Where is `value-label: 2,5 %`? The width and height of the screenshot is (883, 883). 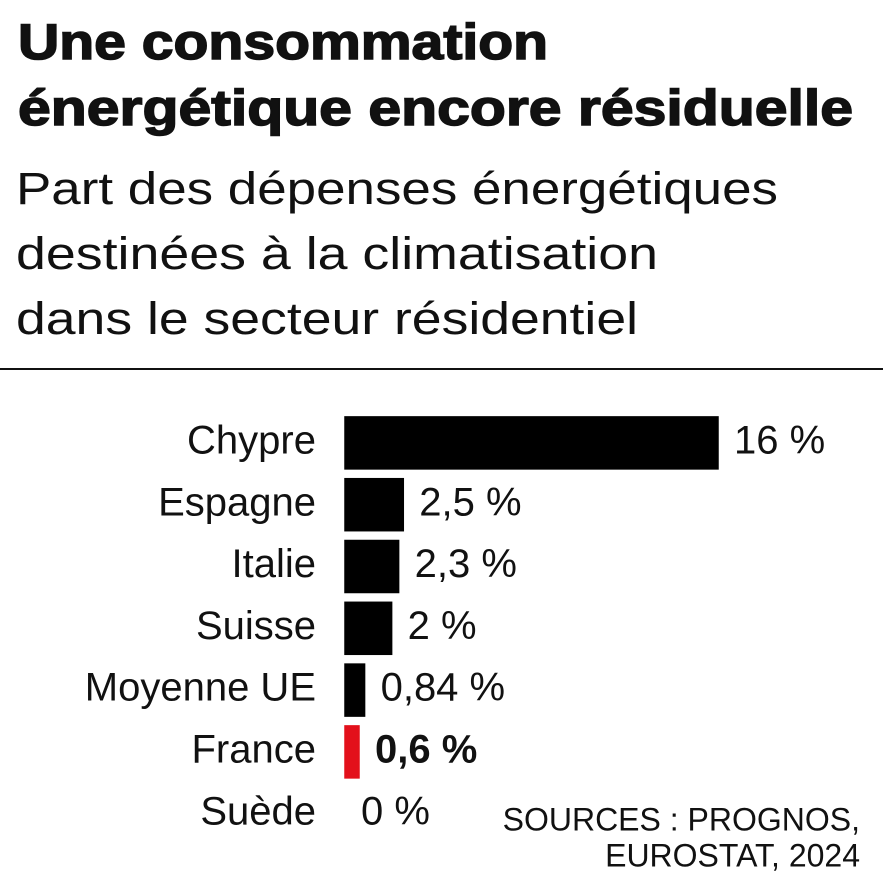
value-label: 2,5 % is located at coordinates (470, 502).